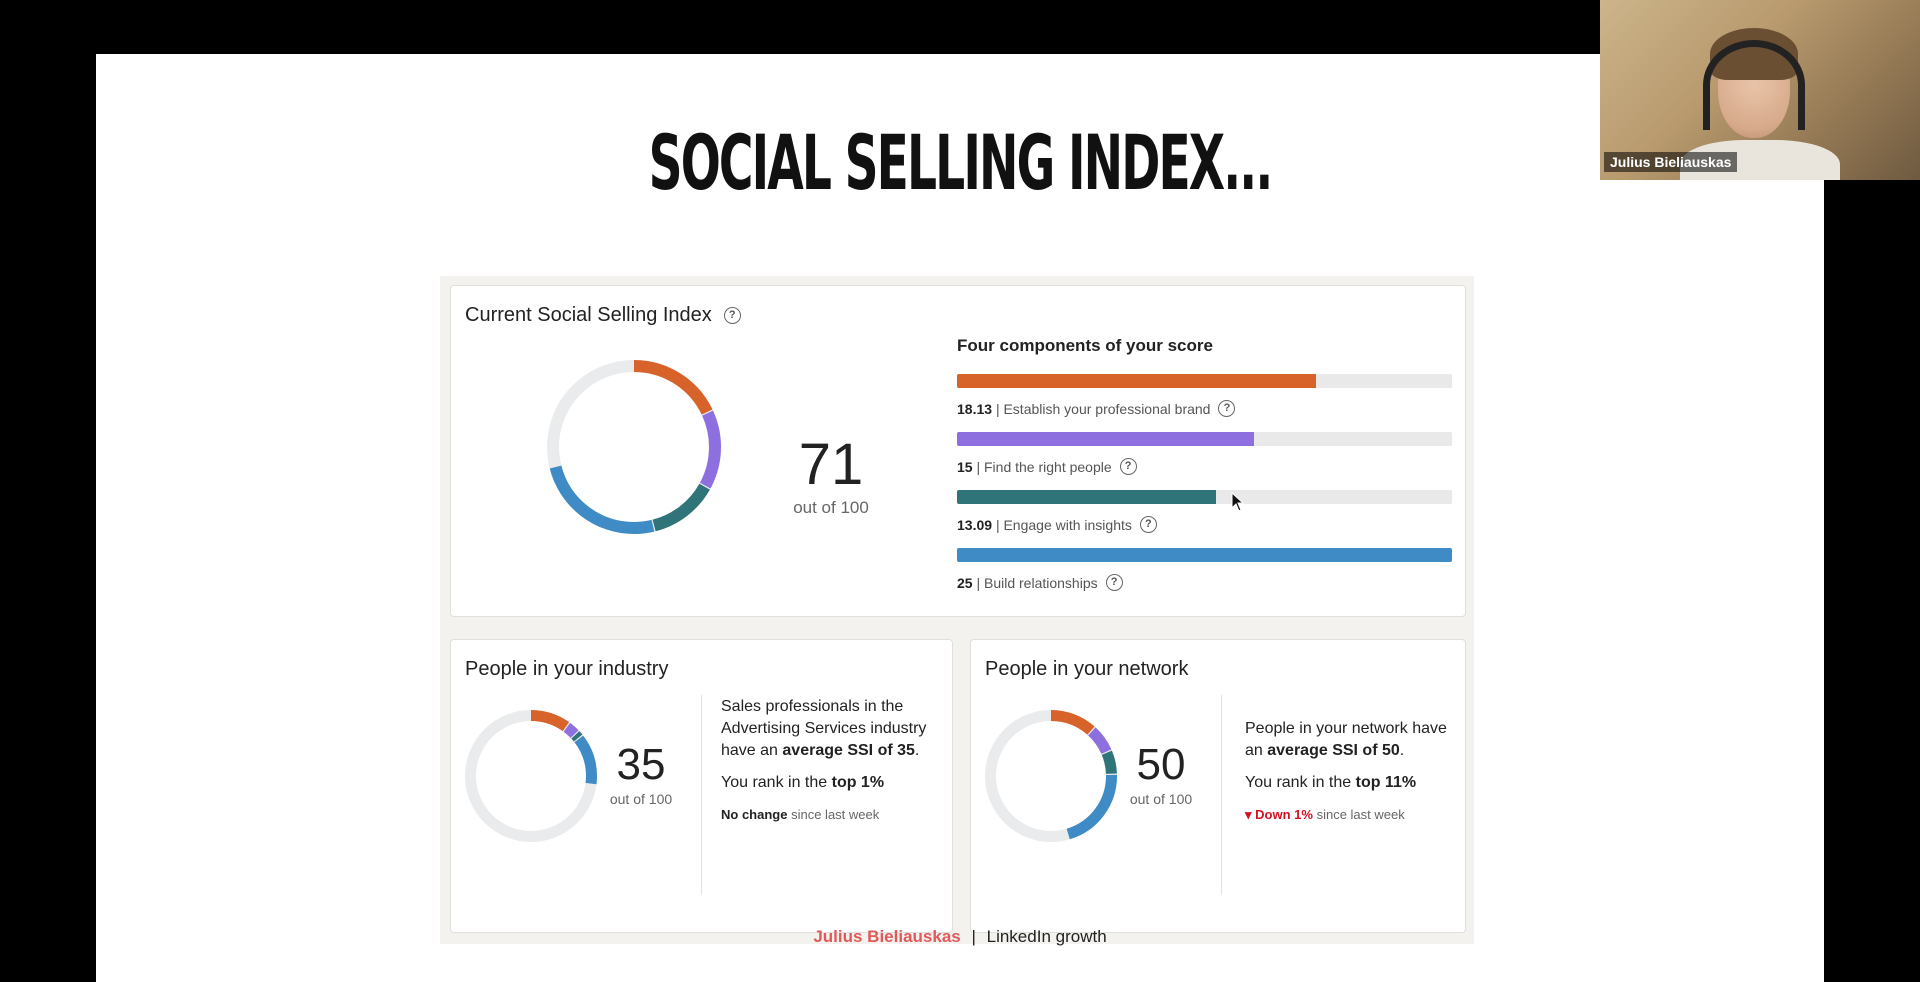  What do you see at coordinates (1103, 408) in the screenshot?
I see `component-label: | Establish your professional brand` at bounding box center [1103, 408].